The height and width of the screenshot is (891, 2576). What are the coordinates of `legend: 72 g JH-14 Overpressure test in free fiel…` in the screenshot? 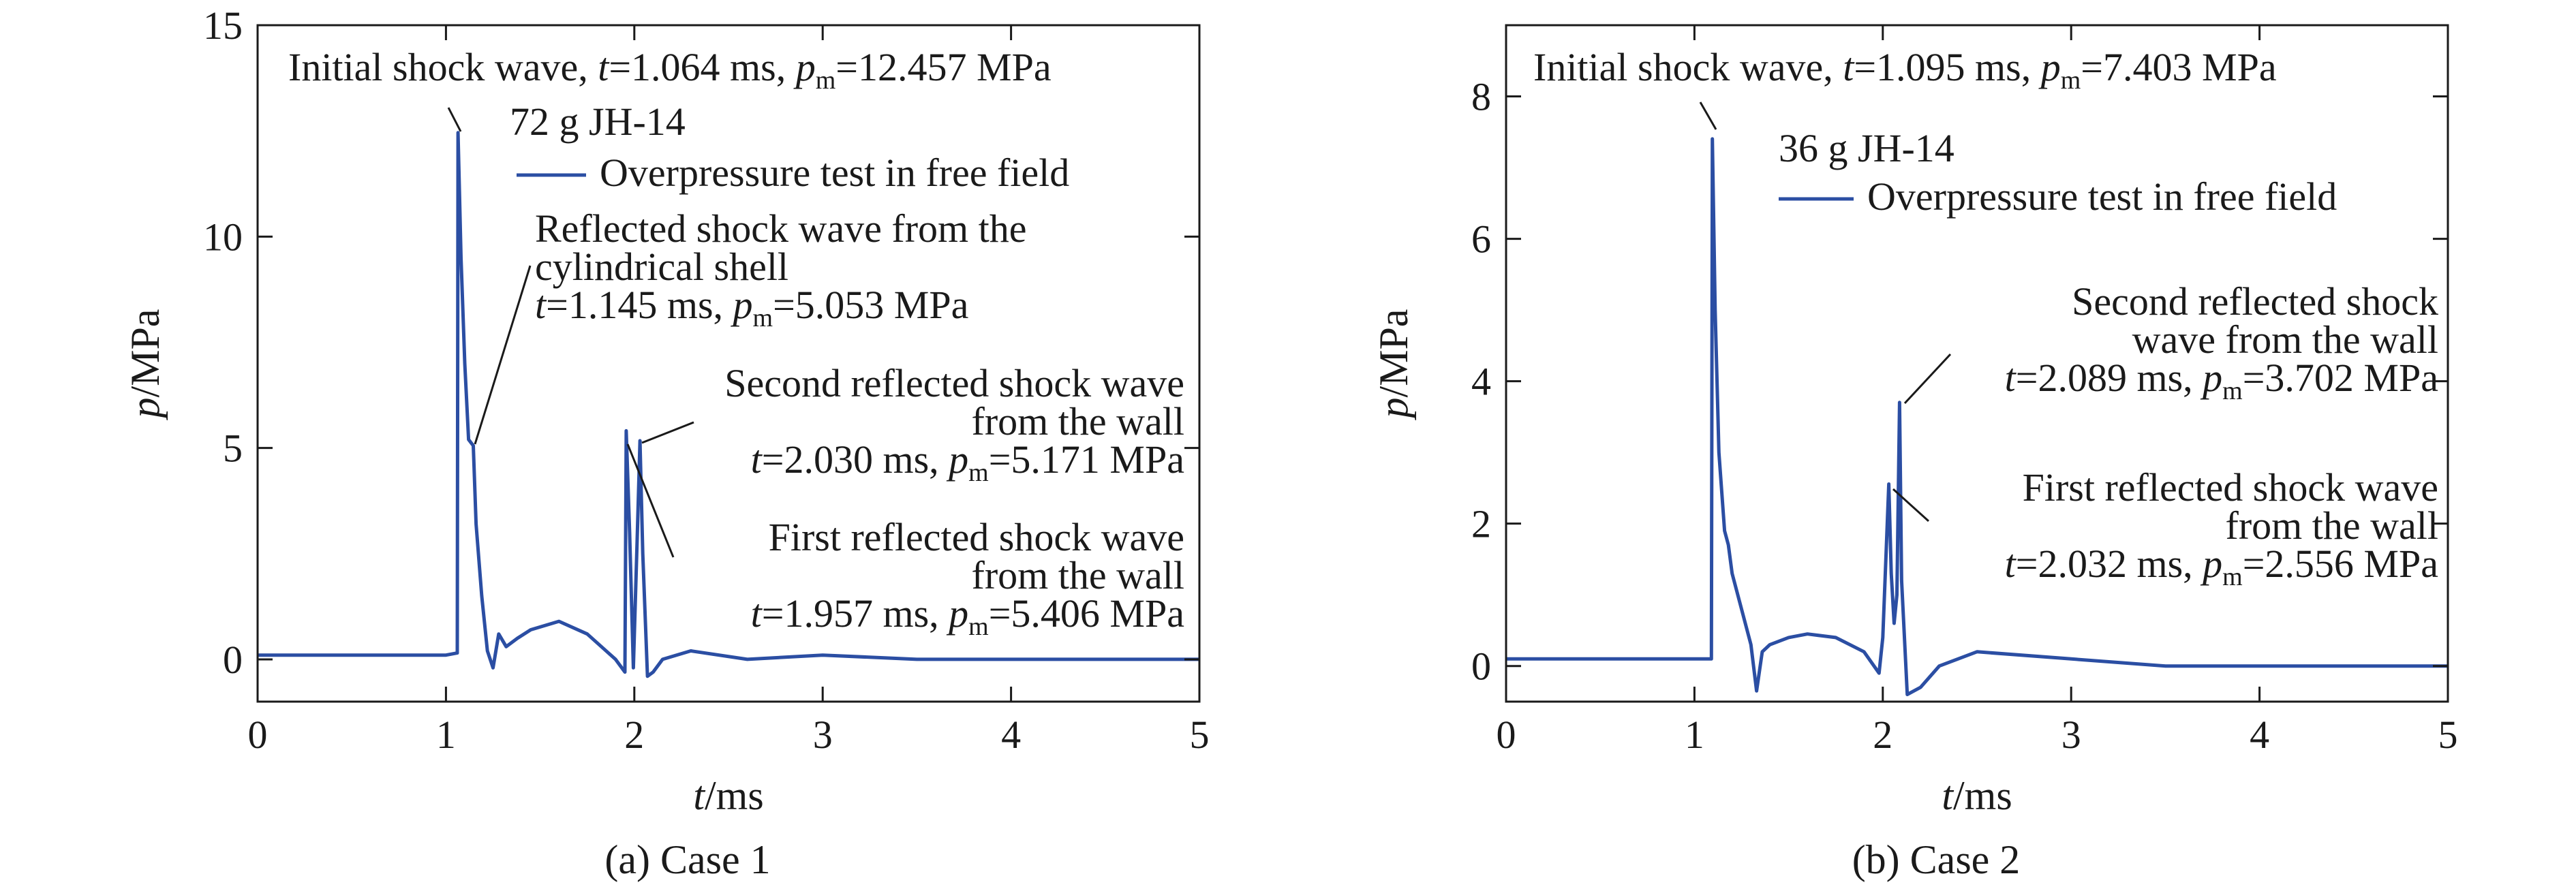 It's located at (789, 147).